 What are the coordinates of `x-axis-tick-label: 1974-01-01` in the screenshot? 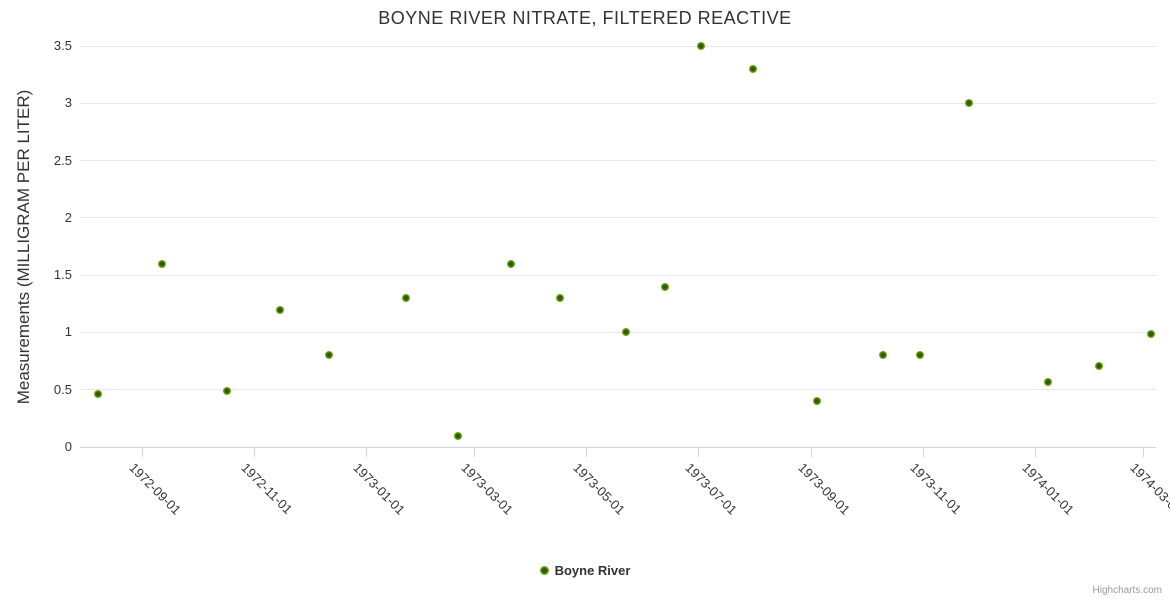 It's located at (1048, 489).